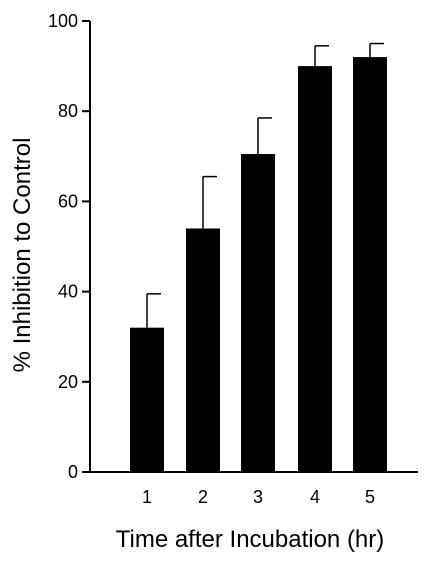  What do you see at coordinates (68, 201) in the screenshot?
I see `y-tick-label: 60` at bounding box center [68, 201].